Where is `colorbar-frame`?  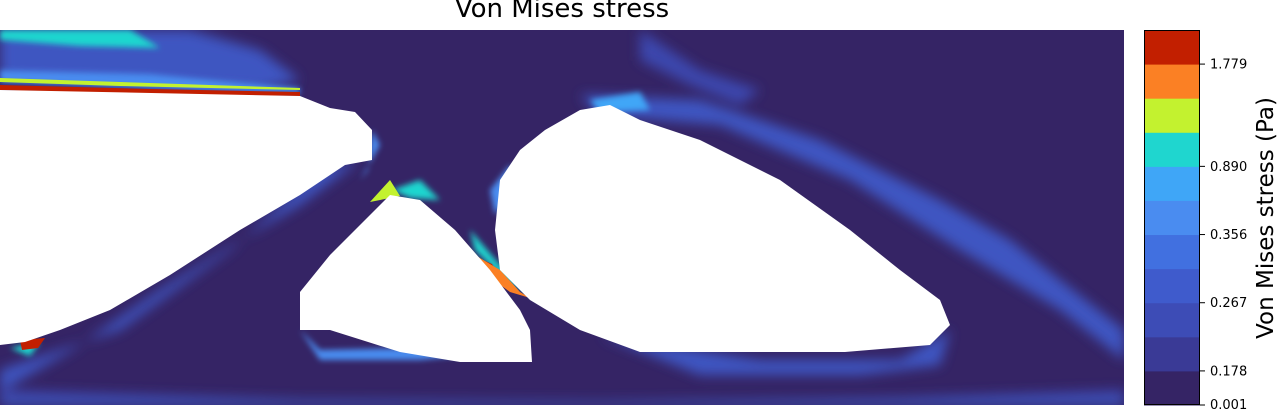 colorbar-frame is located at coordinates (1172, 217).